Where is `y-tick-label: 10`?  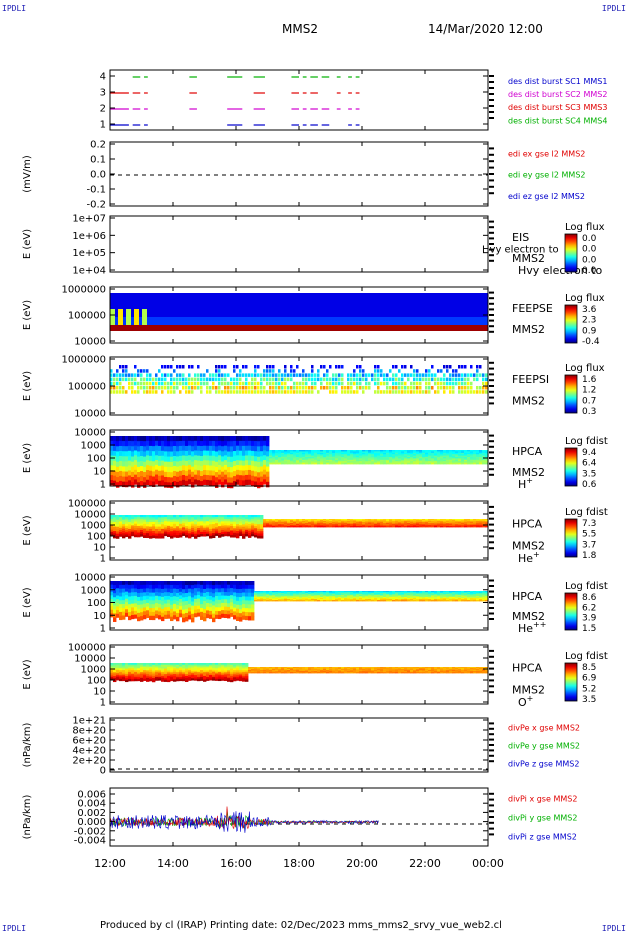
y-tick-label: 10 is located at coordinates (99, 472).